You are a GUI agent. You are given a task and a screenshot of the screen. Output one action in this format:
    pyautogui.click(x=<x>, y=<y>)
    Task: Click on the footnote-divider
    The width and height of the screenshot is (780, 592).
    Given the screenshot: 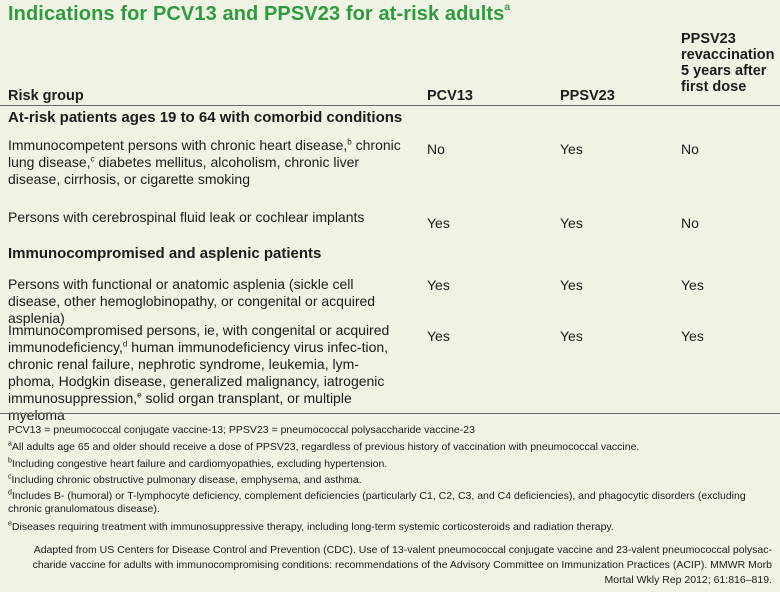 What is the action you would take?
    pyautogui.click(x=390, y=413)
    